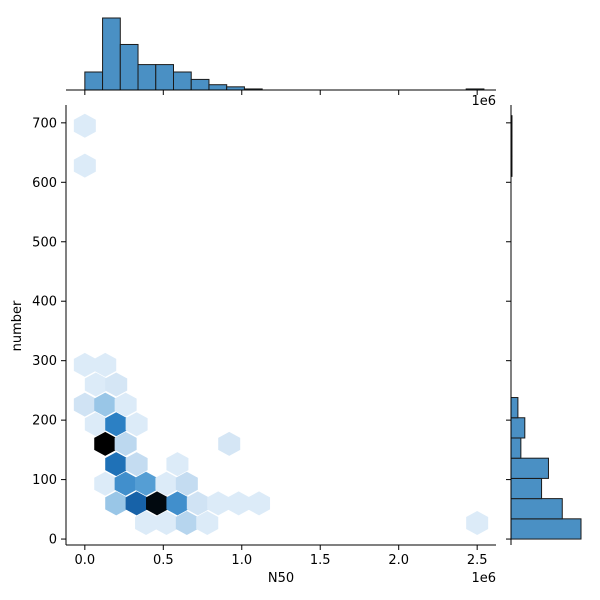 The width and height of the screenshot is (600, 600). I want to click on y-tick-label: 400, so click(44, 302).